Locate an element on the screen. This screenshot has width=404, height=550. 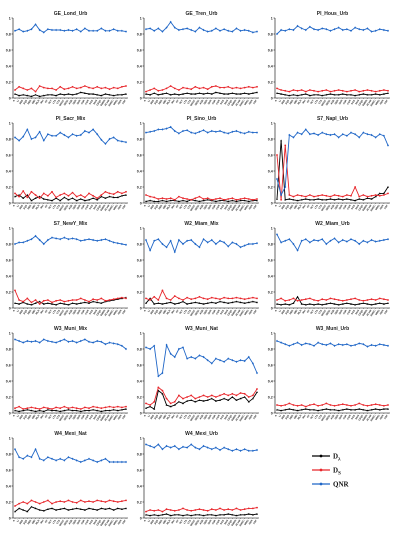
y-tick-label: 1 is located at coordinates (10, 333).